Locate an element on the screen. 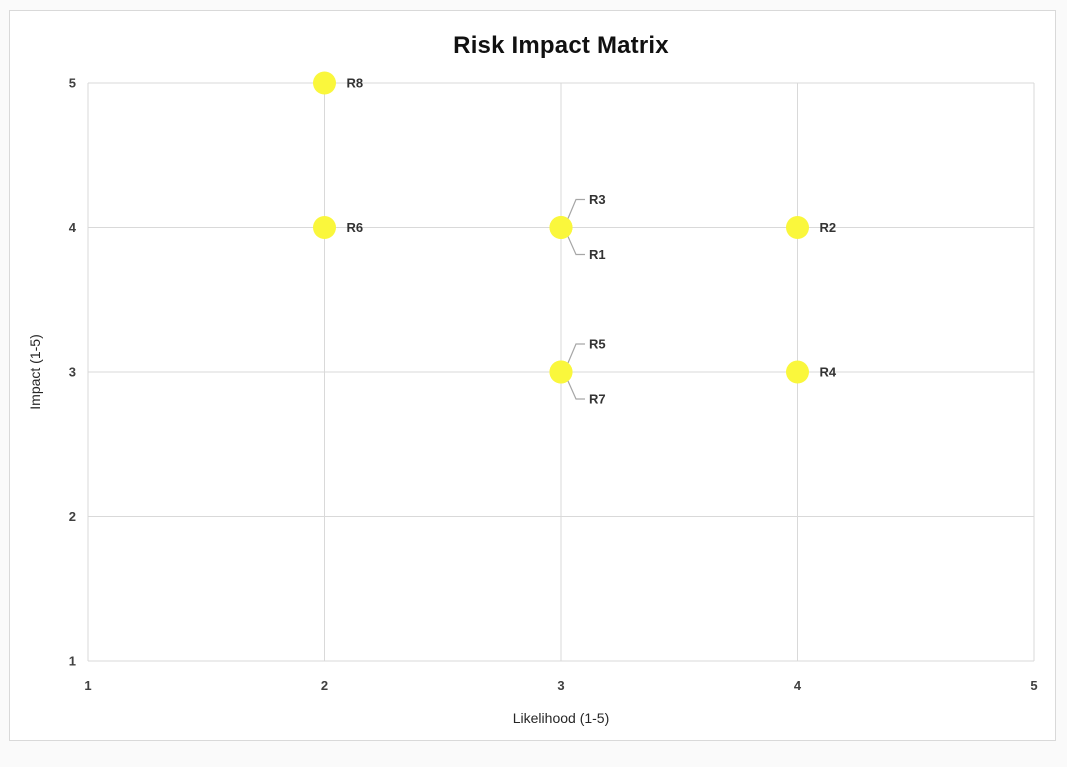 The width and height of the screenshot is (1067, 767). leader-line-R3 is located at coordinates (576, 208).